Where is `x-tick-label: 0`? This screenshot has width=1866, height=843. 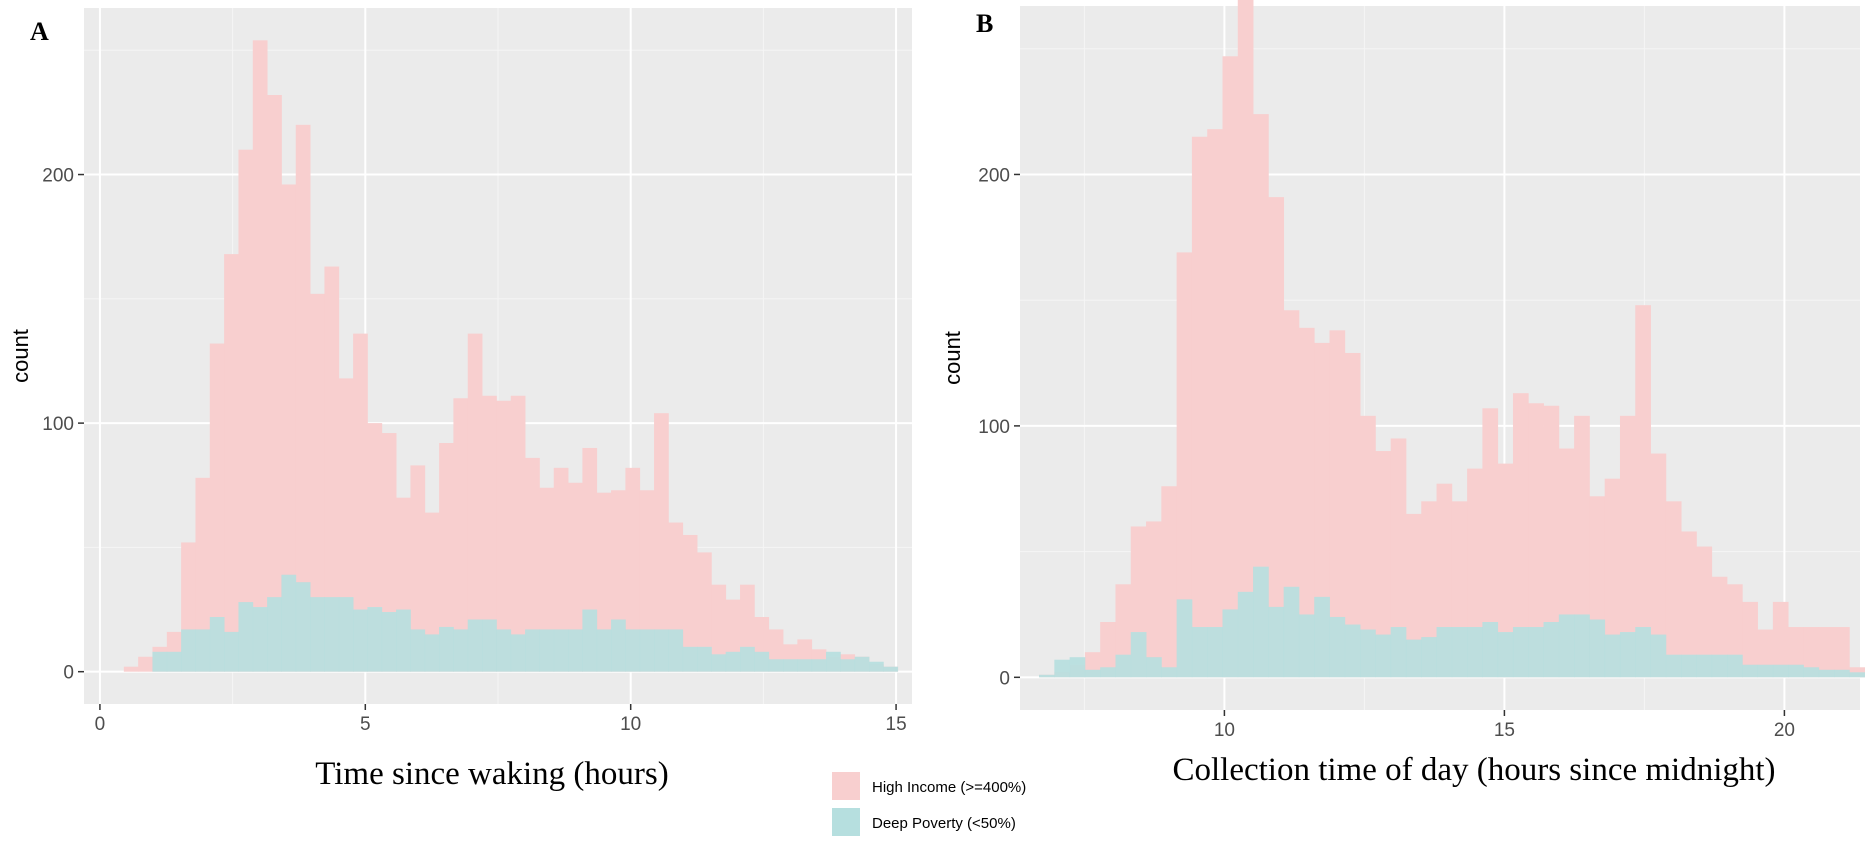
x-tick-label: 0 is located at coordinates (100, 724).